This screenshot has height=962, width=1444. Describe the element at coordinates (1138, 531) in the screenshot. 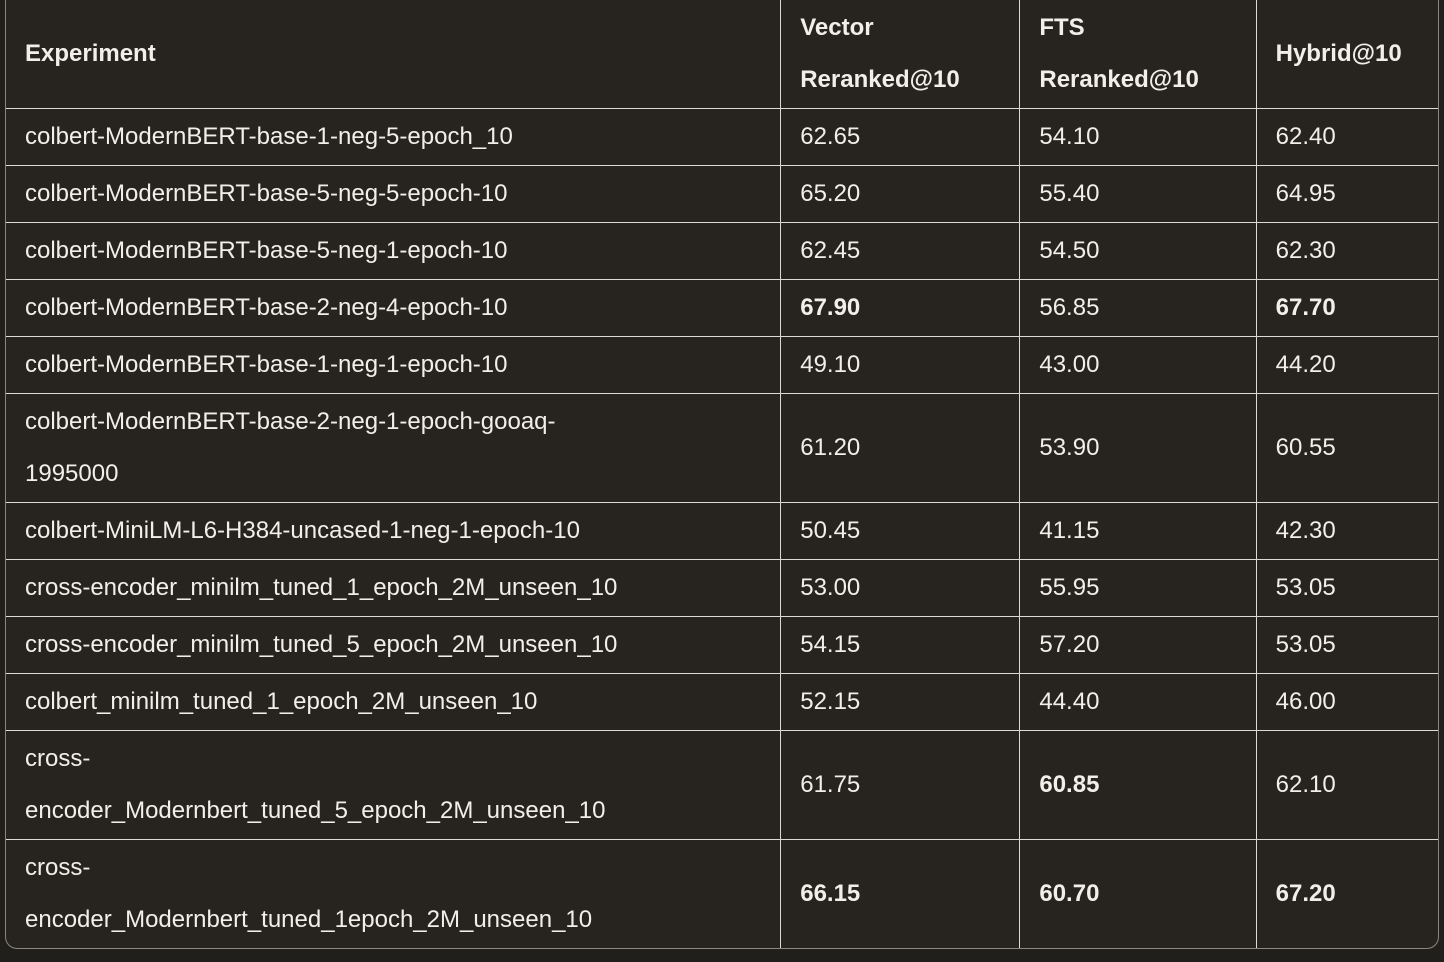

I see `metric-cell: 41.15` at that location.